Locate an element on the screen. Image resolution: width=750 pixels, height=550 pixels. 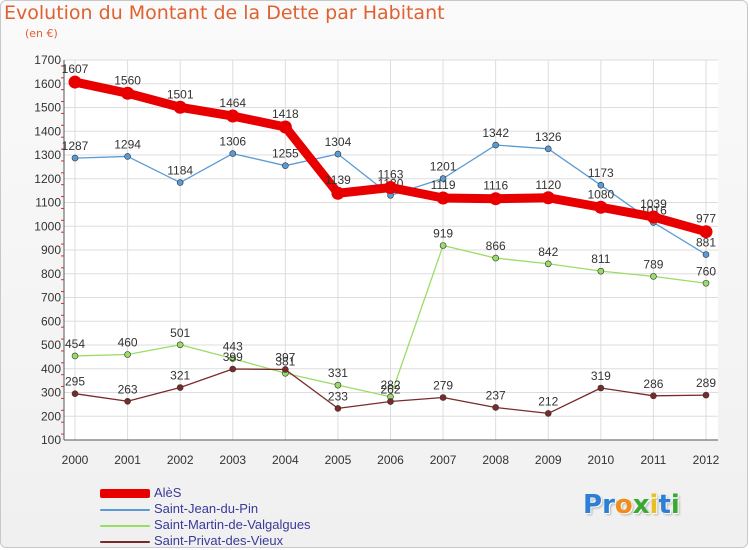
data-label: 319 is located at coordinates (601, 376).